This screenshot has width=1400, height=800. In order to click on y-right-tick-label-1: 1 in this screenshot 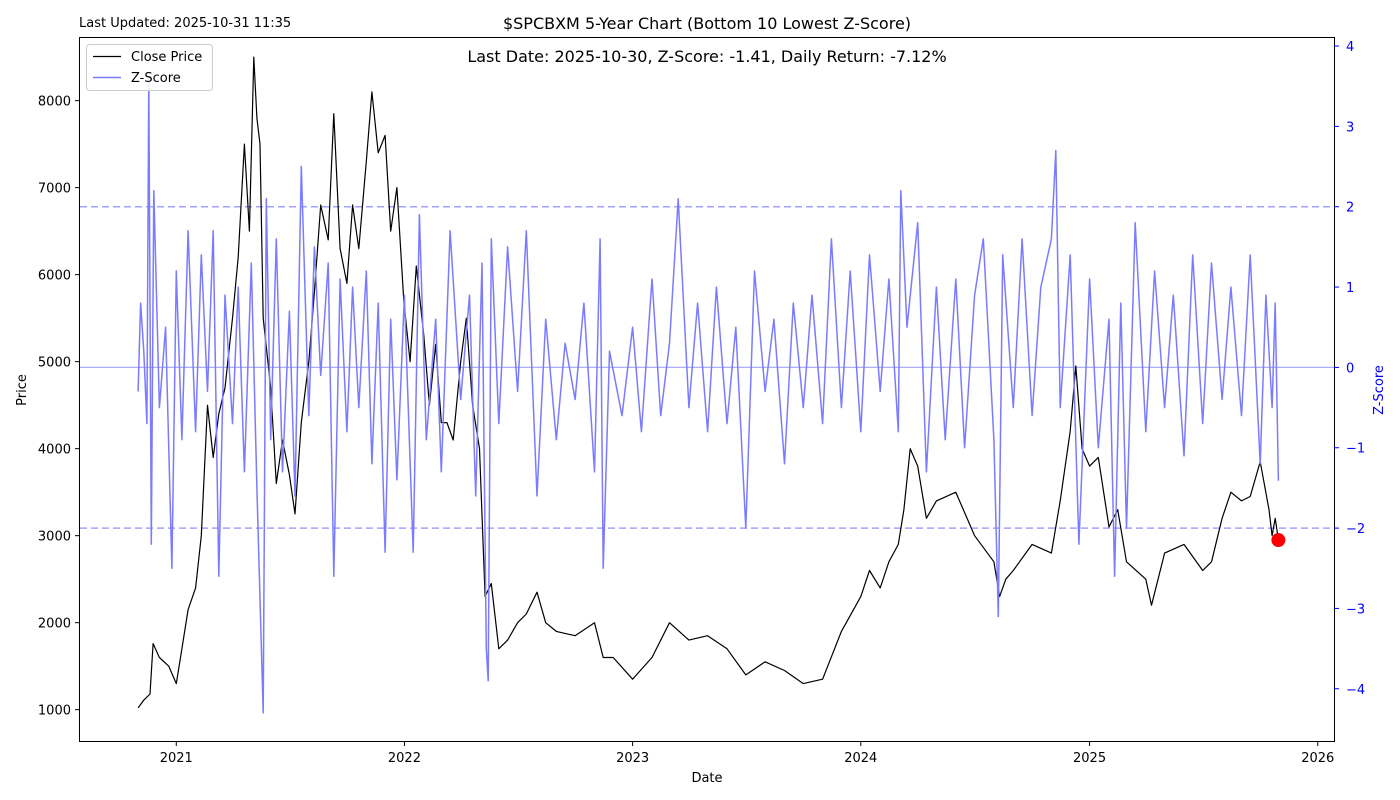, I will do `click(1350, 288)`.